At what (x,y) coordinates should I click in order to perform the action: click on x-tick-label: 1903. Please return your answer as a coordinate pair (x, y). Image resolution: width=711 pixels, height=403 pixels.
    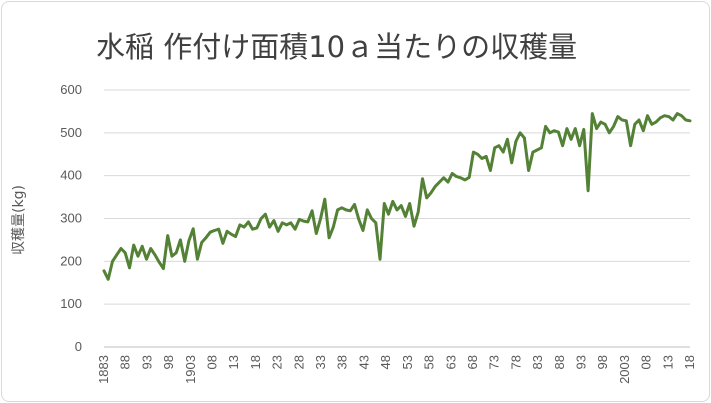
    Looking at the image, I should click on (190, 369).